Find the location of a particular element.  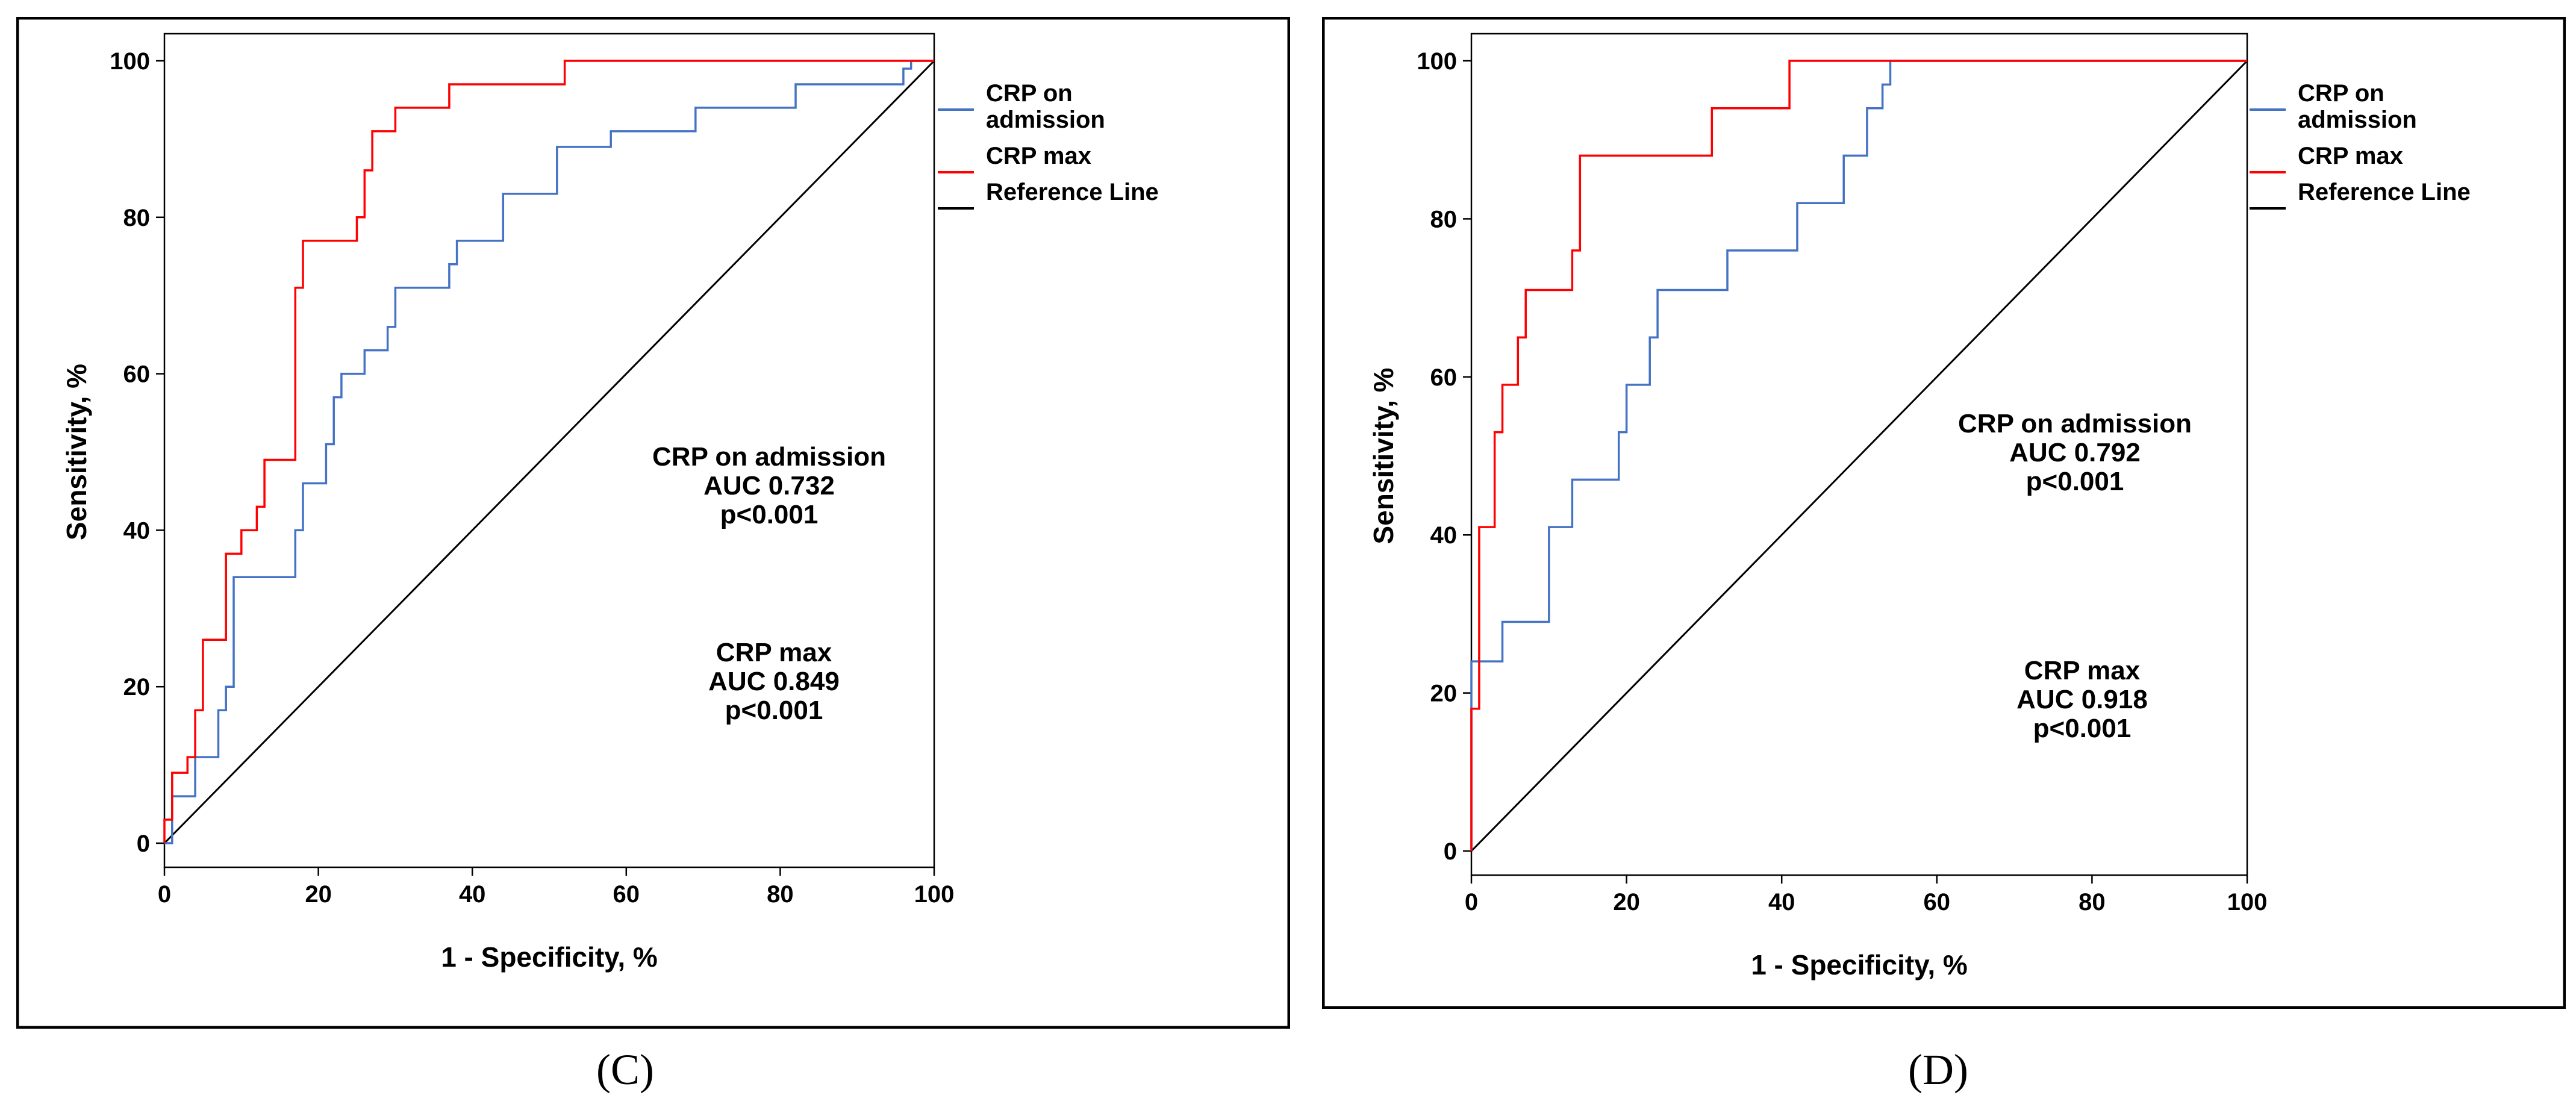

annotation-crp-admission: CRP on admission AUC 0.732 p<0.001 is located at coordinates (769, 486).